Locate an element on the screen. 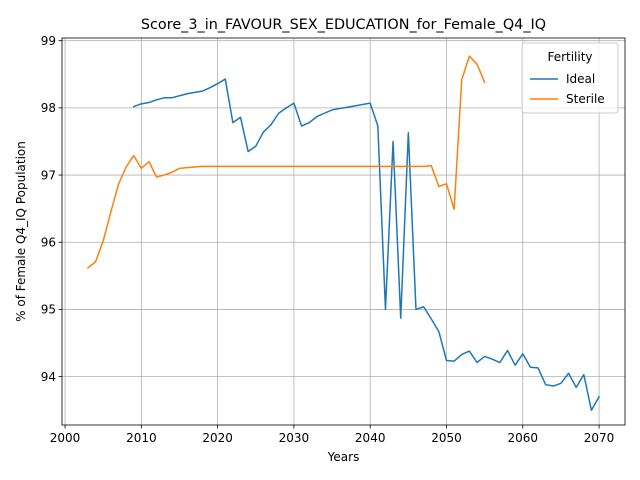 The image size is (640, 480). x-axis: 2000 2010 2020 2030 2040 2050 2060 2070 is located at coordinates (332, 435).